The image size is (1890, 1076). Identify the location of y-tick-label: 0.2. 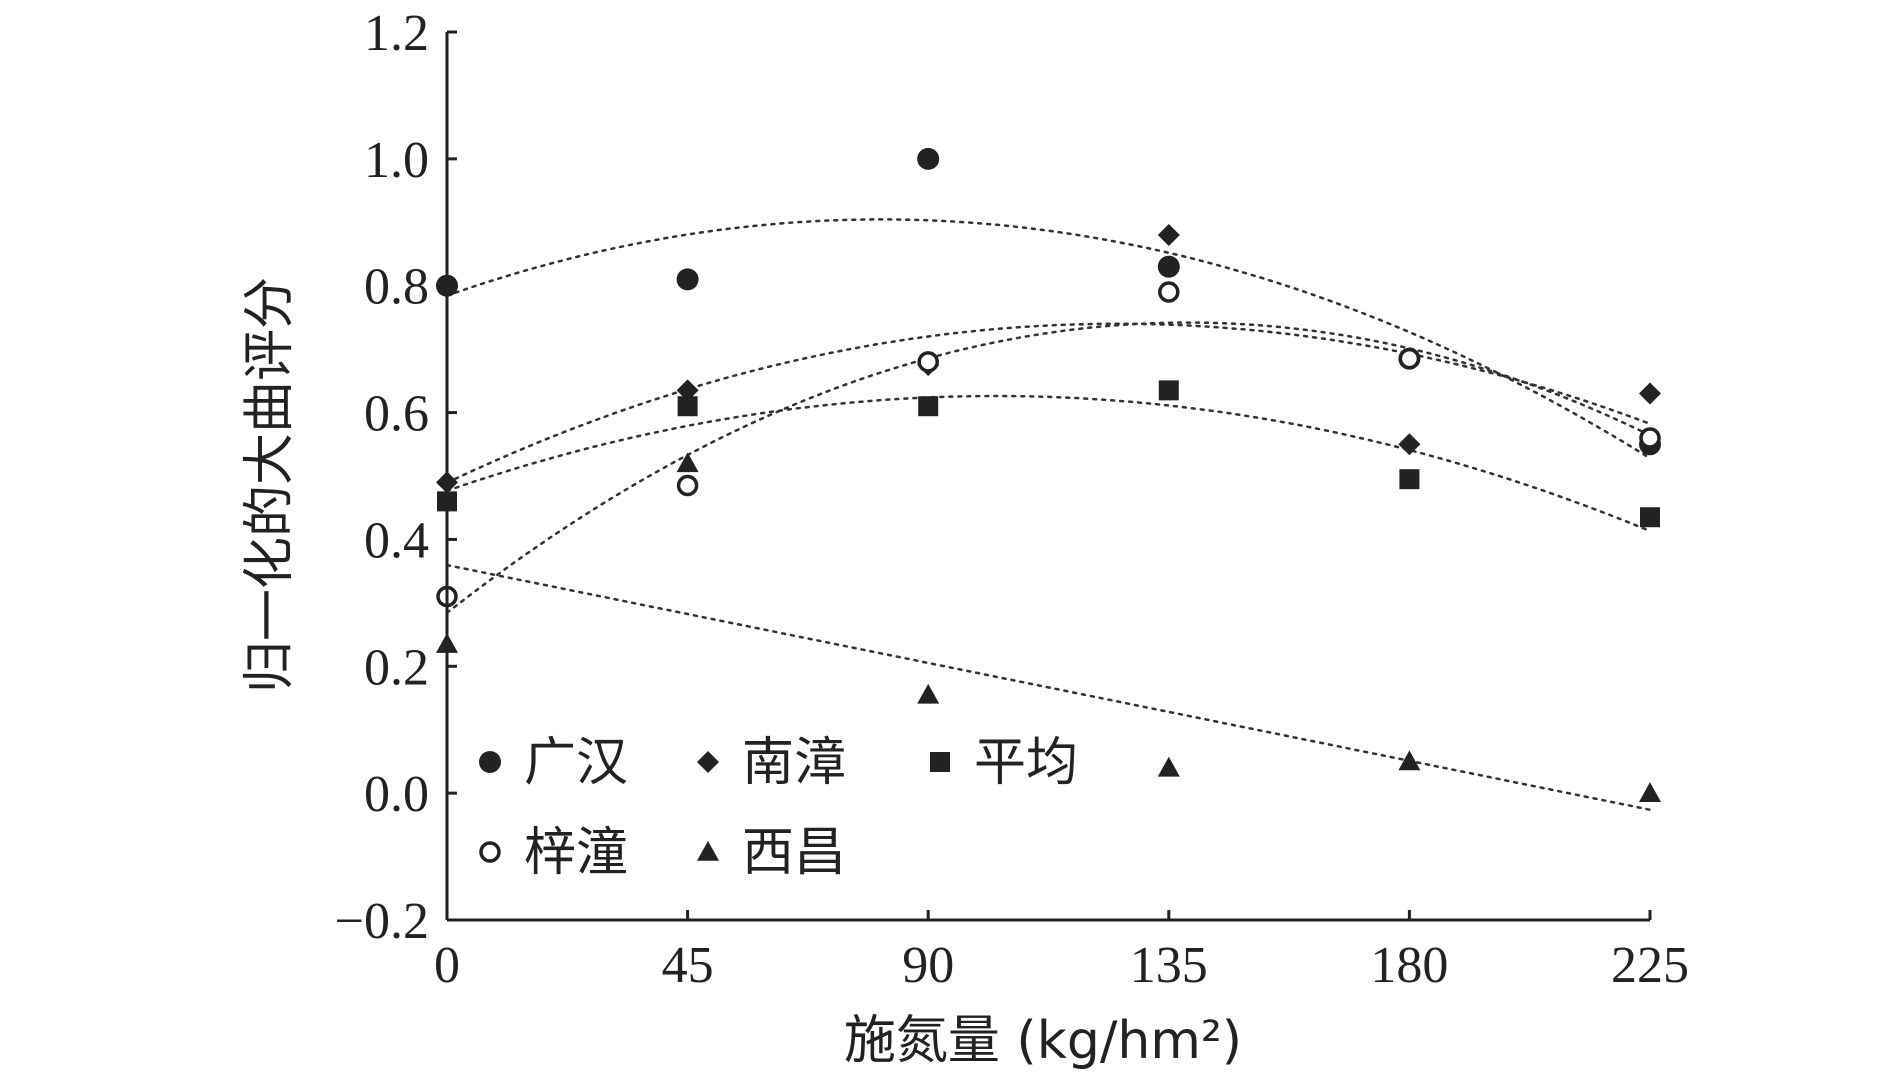
(396, 667).